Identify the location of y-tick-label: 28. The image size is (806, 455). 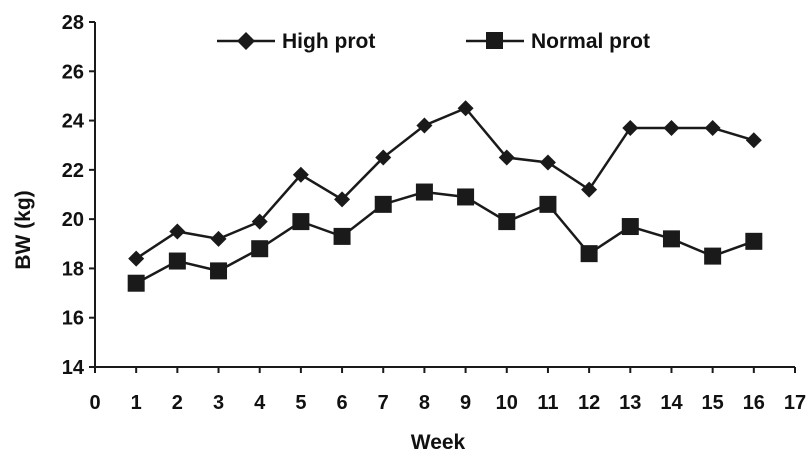
(73, 23).